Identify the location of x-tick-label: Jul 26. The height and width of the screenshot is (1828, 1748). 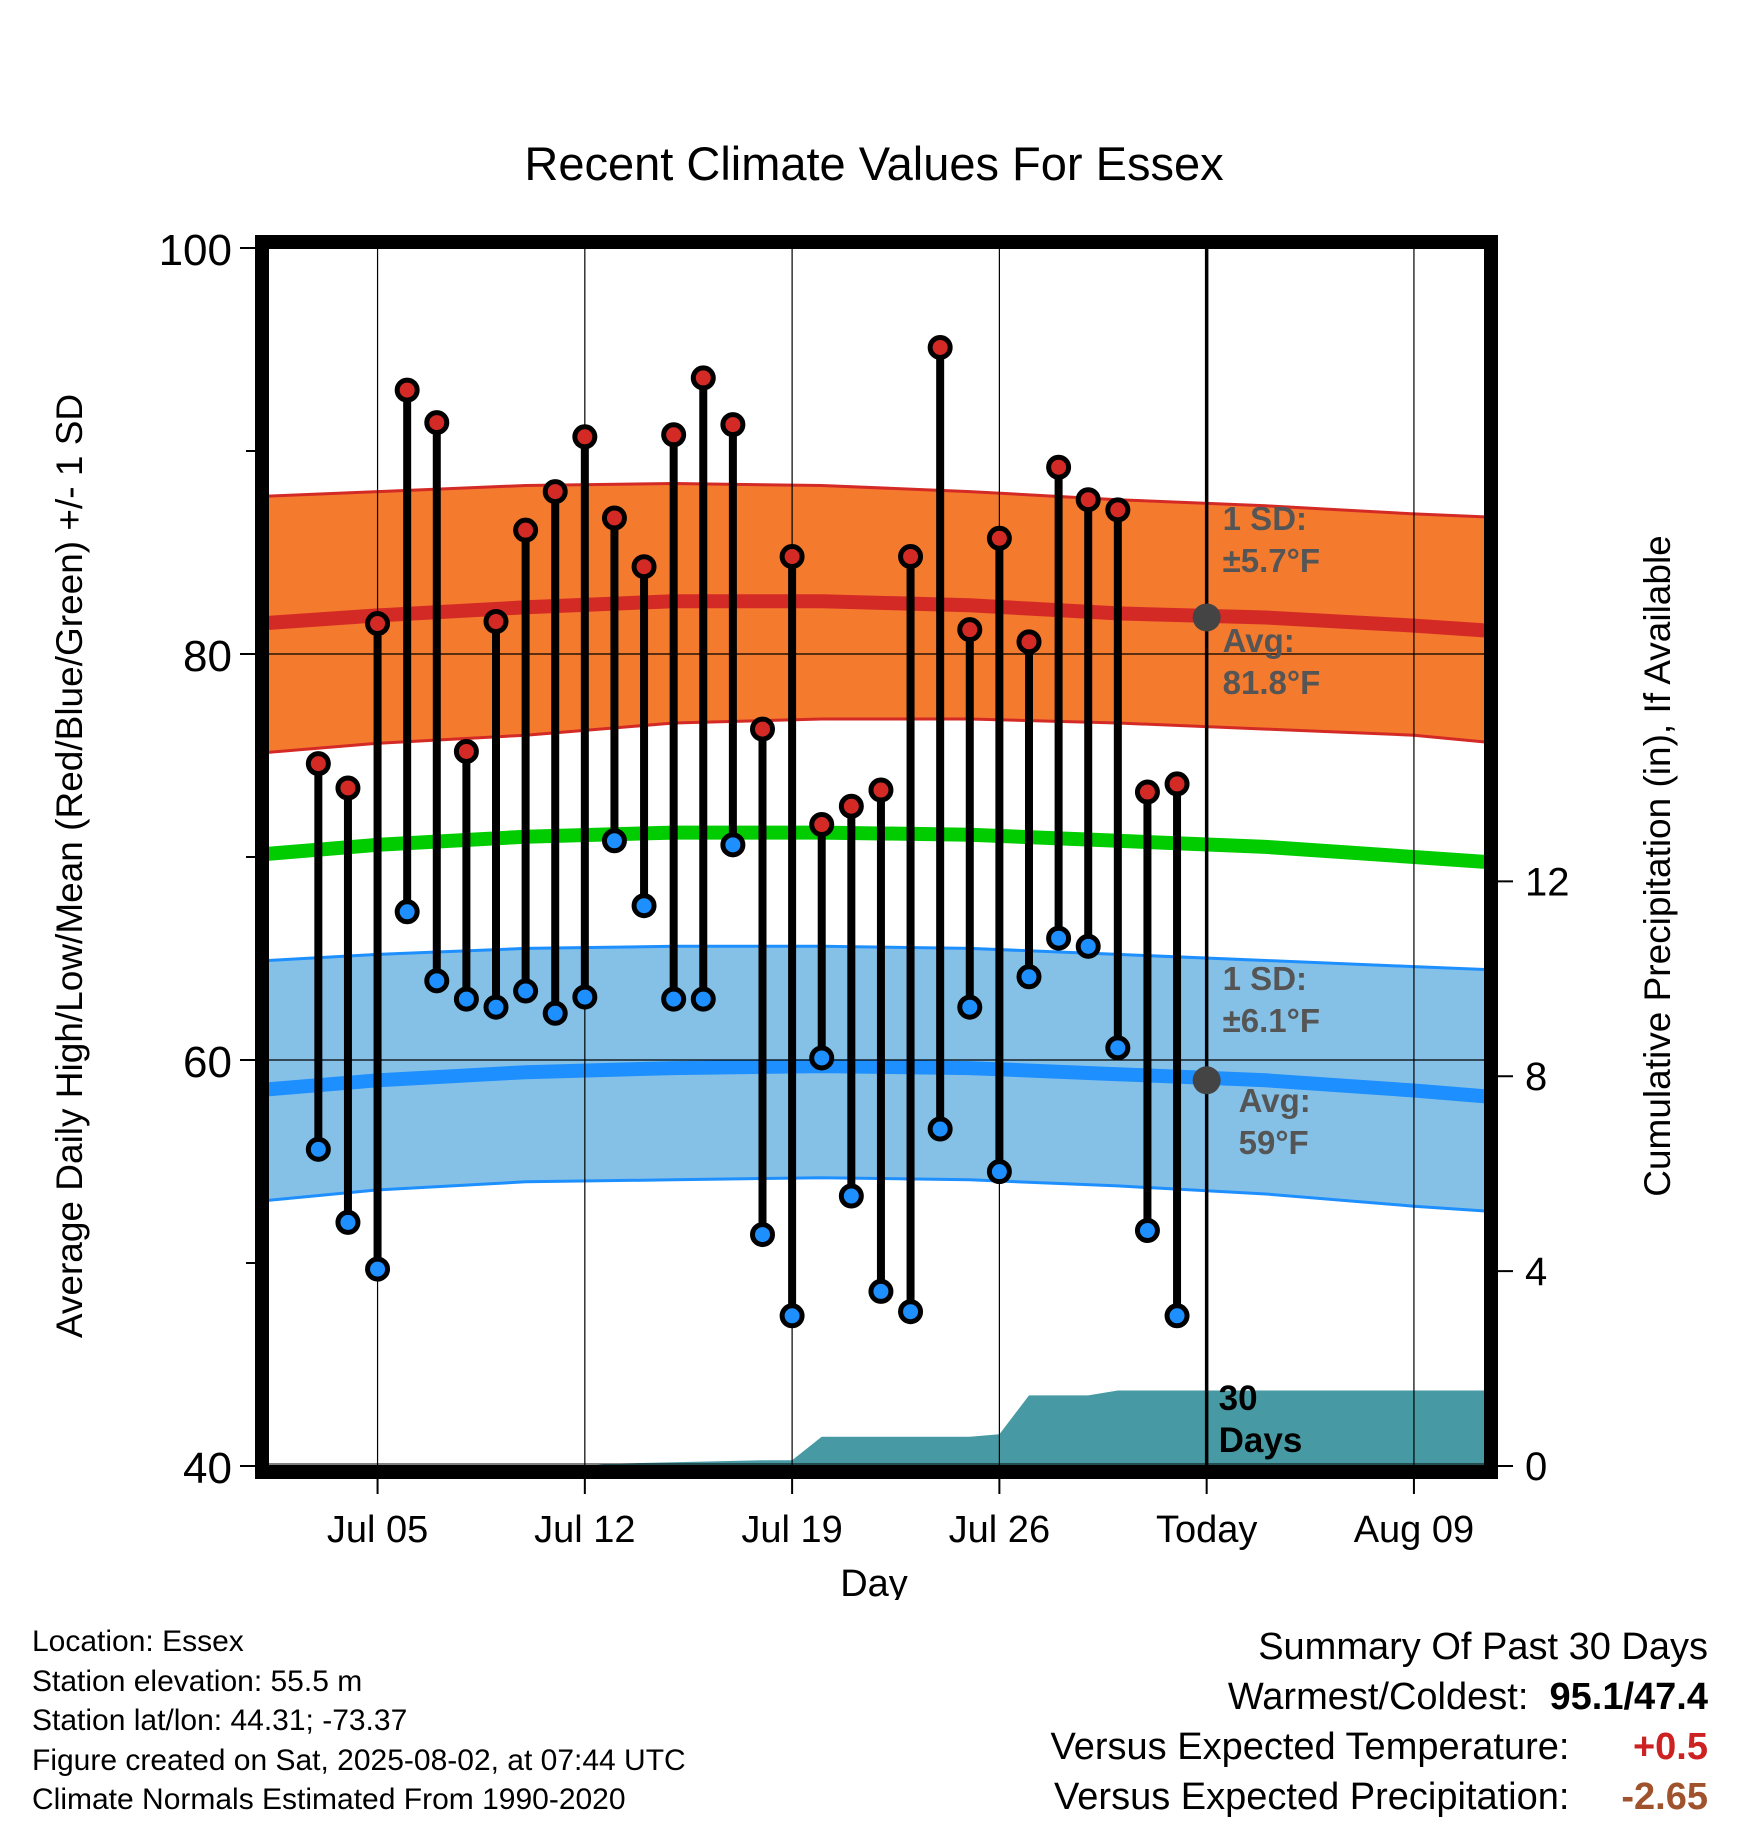
(999, 1530).